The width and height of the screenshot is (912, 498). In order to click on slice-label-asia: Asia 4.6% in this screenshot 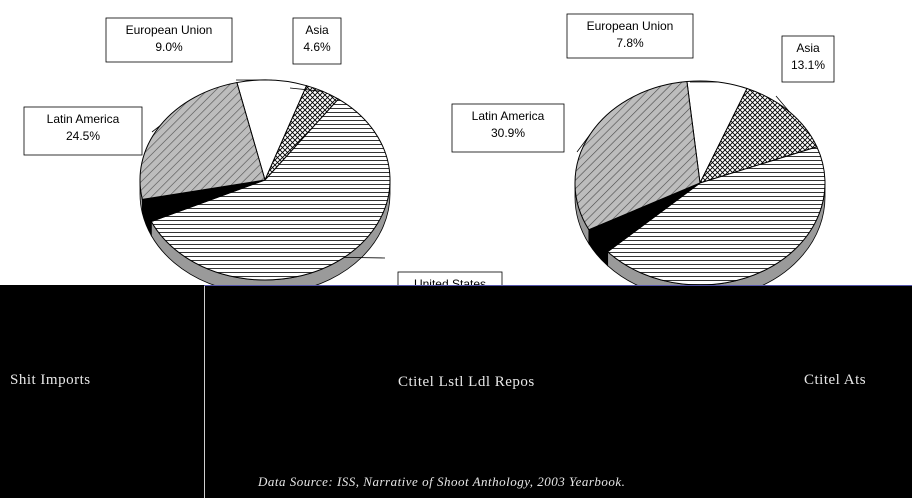, I will do `click(315, 54)`.